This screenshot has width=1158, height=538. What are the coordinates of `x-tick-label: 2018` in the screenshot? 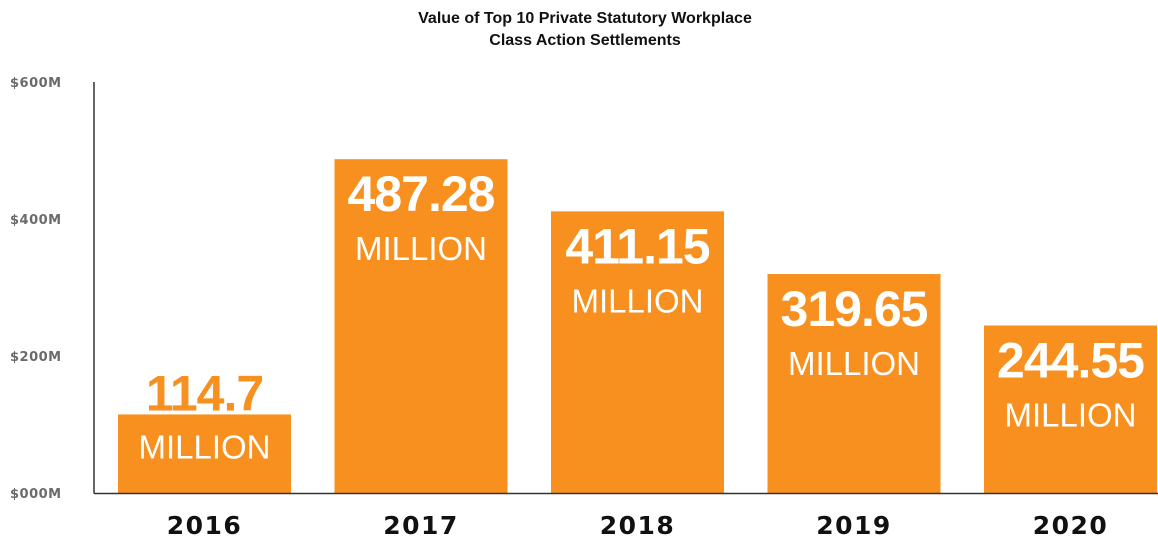 It's located at (638, 524).